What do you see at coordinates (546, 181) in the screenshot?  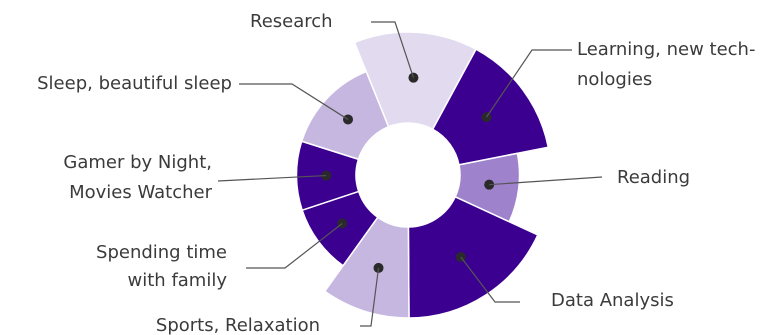 I see `leader-line-reading` at bounding box center [546, 181].